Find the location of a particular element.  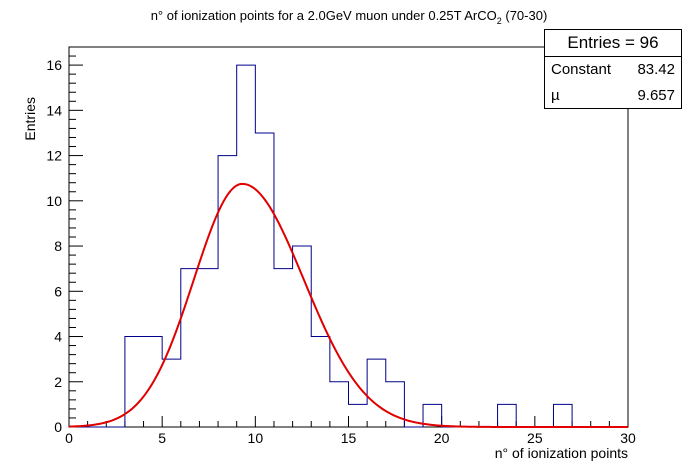

y-tick-label: 12 is located at coordinates (54, 156).